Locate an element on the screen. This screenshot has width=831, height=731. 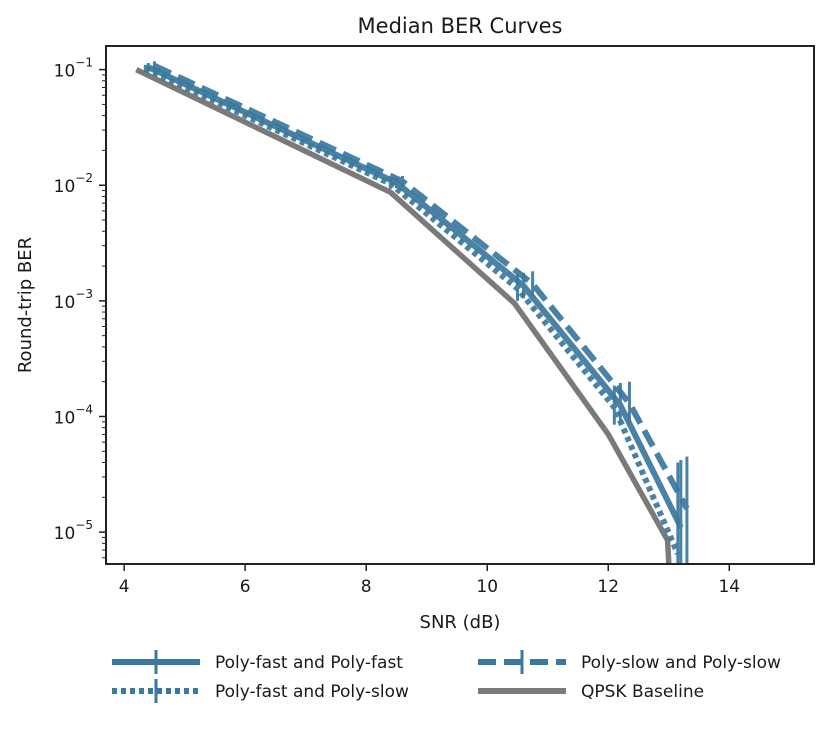
x-axis-label: SNR (dB) is located at coordinates (460, 622).